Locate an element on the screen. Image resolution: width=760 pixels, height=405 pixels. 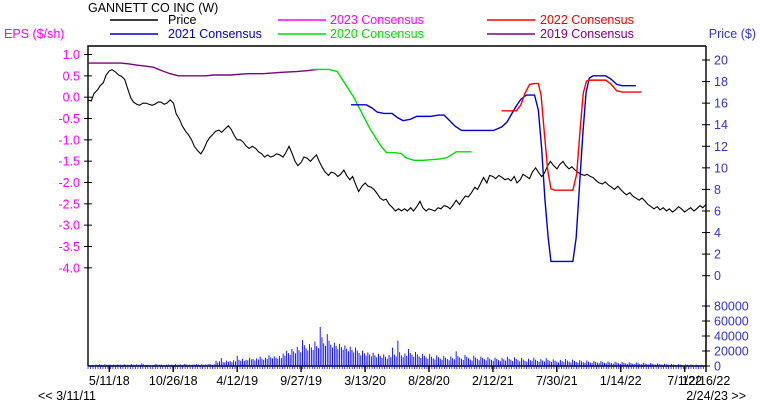
x-tick-label: 5/11/18 is located at coordinates (109, 381).